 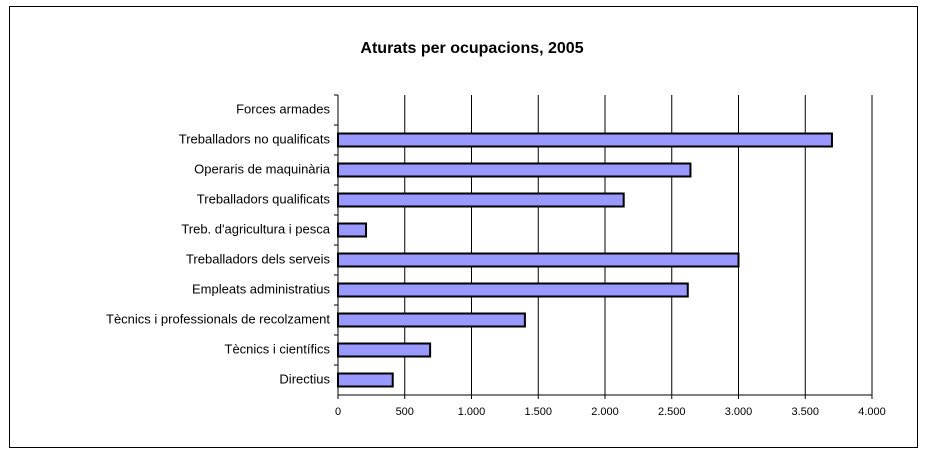 I want to click on x-tick-label: 4.000, so click(x=872, y=412).